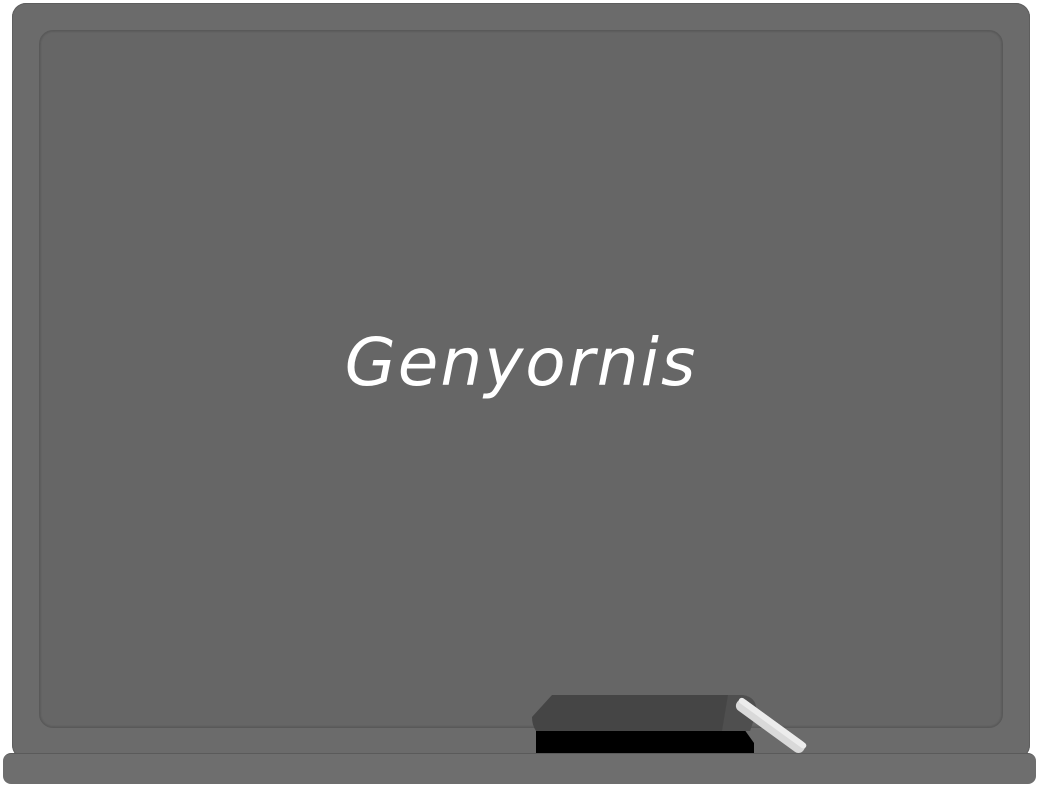 Image resolution: width=1042 pixels, height=788 pixels. Describe the element at coordinates (521, 362) in the screenshot. I see `chalk-word: Genyornis` at that location.